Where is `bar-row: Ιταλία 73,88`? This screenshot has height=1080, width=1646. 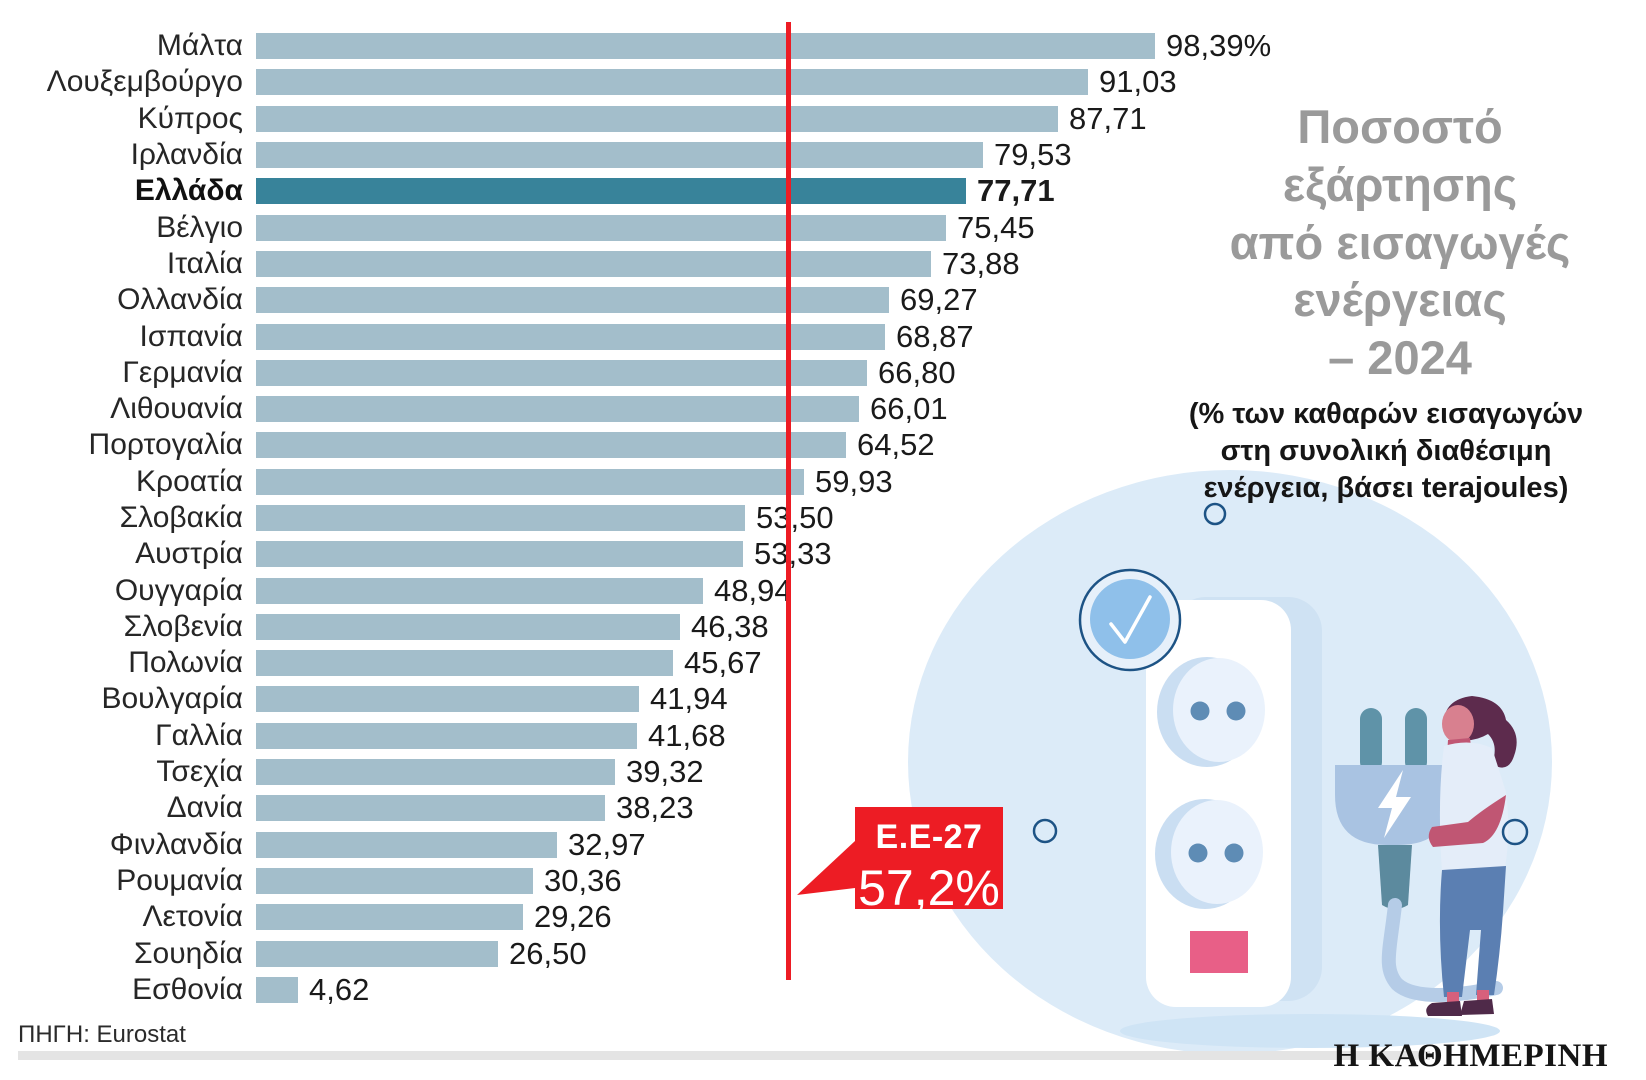
bar-row: Ιταλία 73,88 is located at coordinates (660, 264).